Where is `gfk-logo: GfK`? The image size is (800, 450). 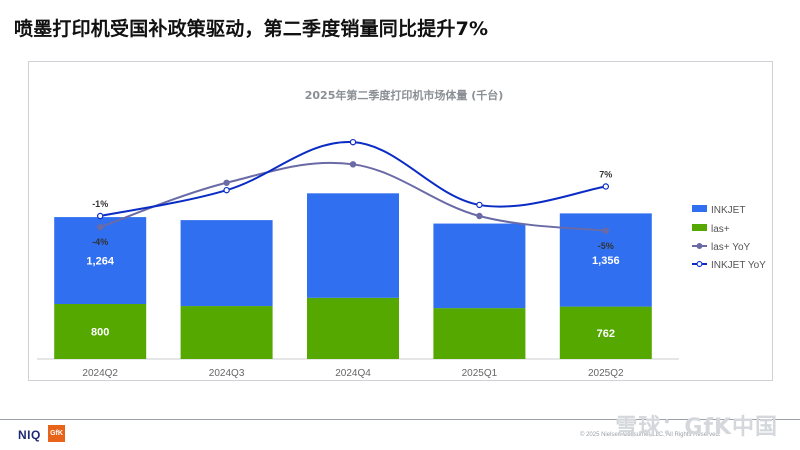 gfk-logo: GfK is located at coordinates (56, 433).